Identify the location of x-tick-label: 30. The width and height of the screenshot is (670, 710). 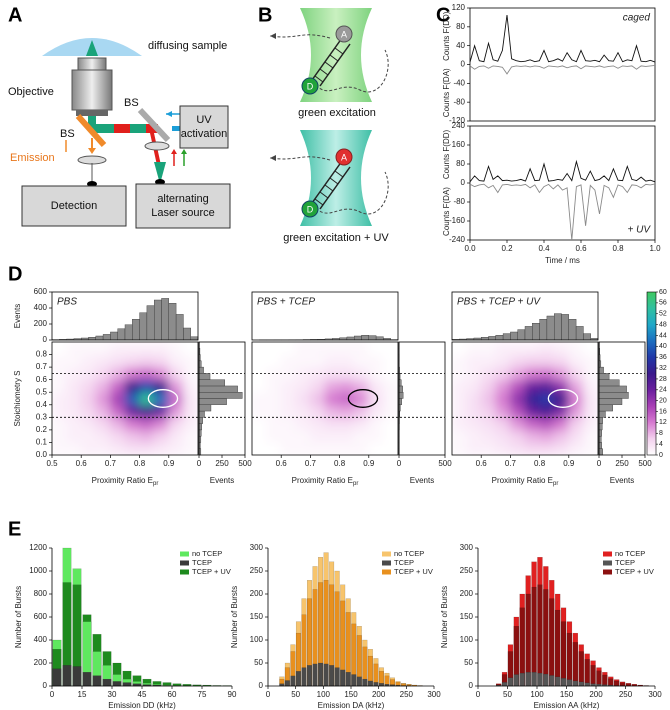
(112, 694).